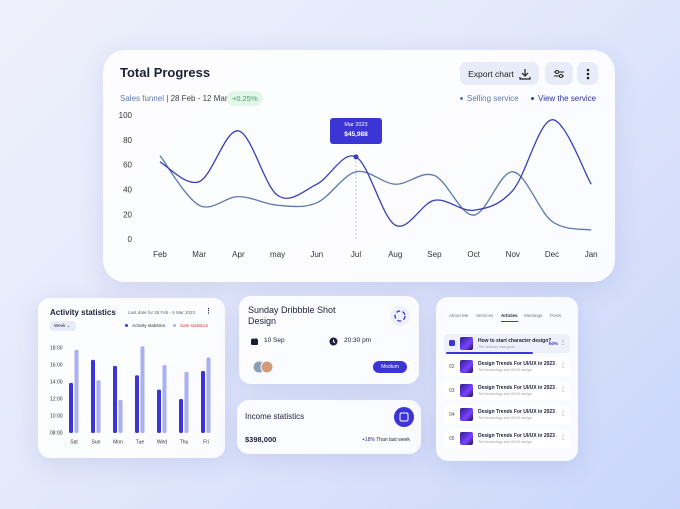 This screenshot has height=509, width=680. I want to click on legend-item: View the service, so click(563, 98).